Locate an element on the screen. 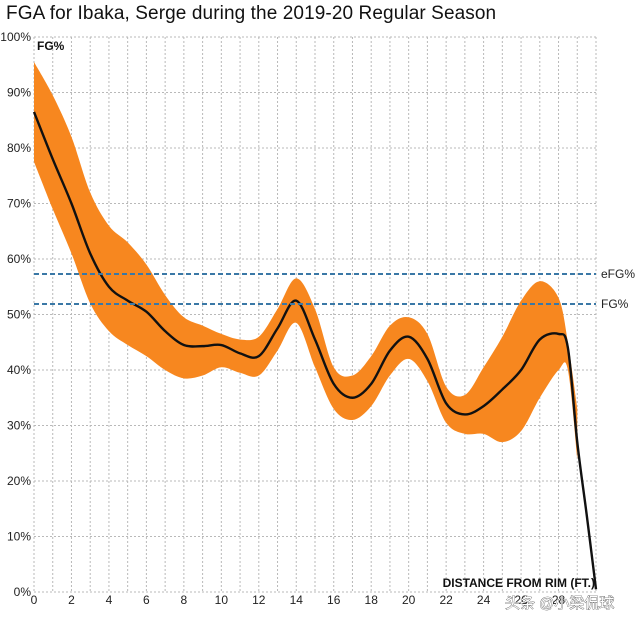 Image resolution: width=640 pixels, height=626 pixels. y-tick-label: 20% is located at coordinates (19, 481).